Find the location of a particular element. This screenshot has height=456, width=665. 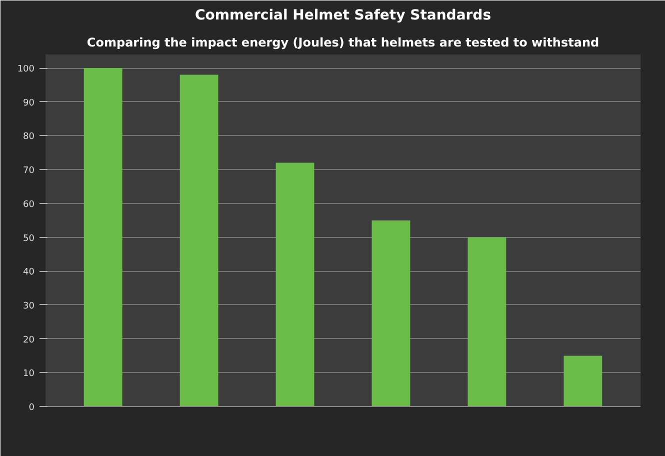

y-tick-label: 80 is located at coordinates (29, 137).